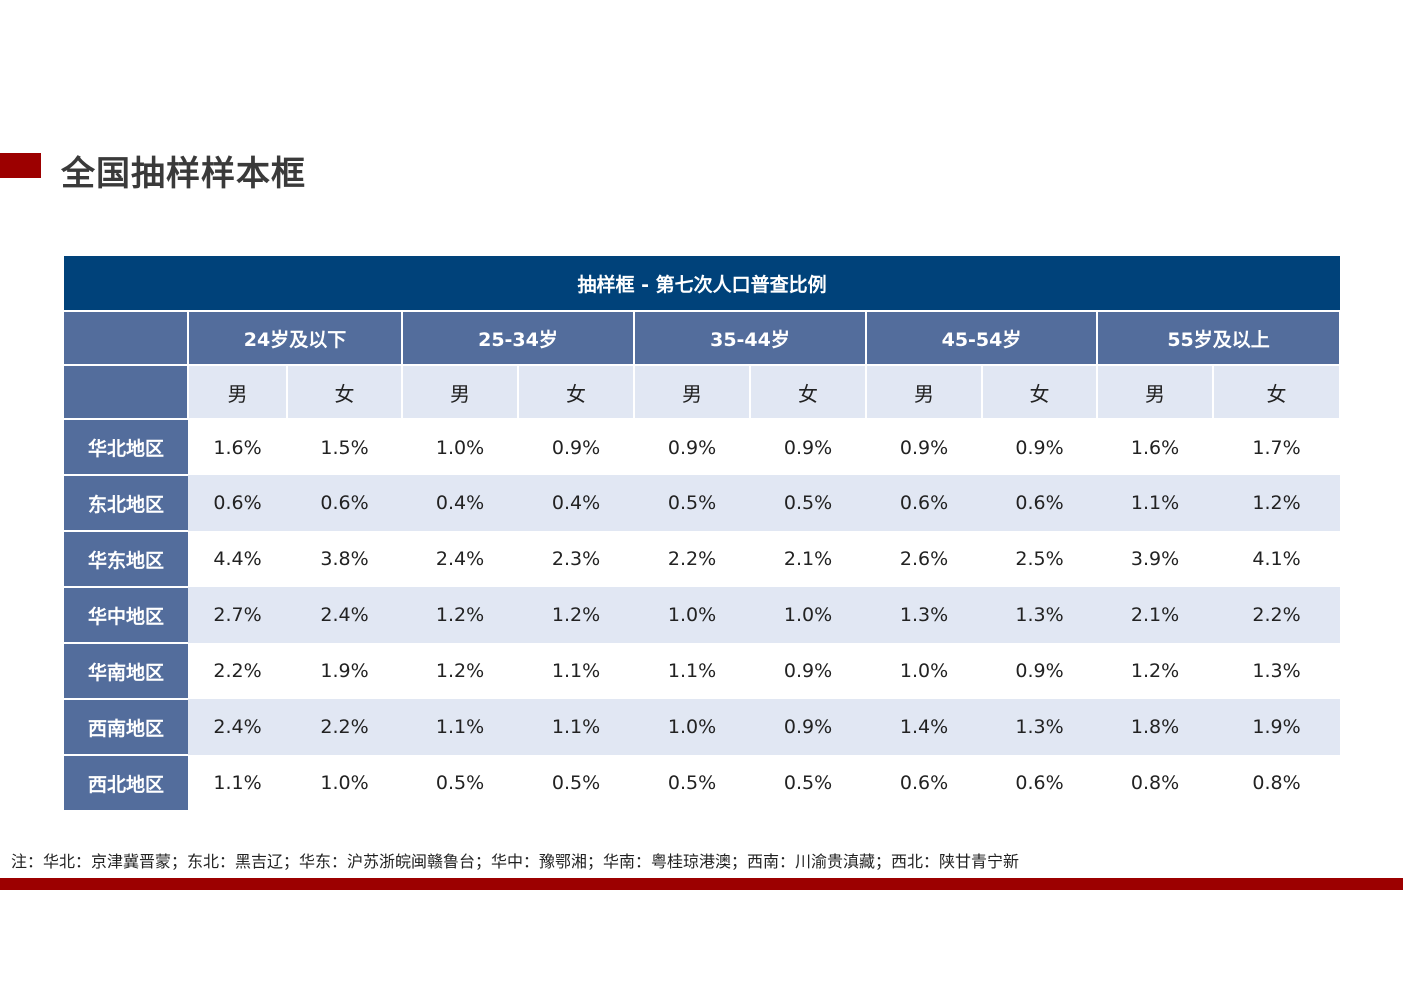 The image size is (1403, 992). Describe the element at coordinates (126, 503) in the screenshot. I see `region-label: 东北地区` at that location.